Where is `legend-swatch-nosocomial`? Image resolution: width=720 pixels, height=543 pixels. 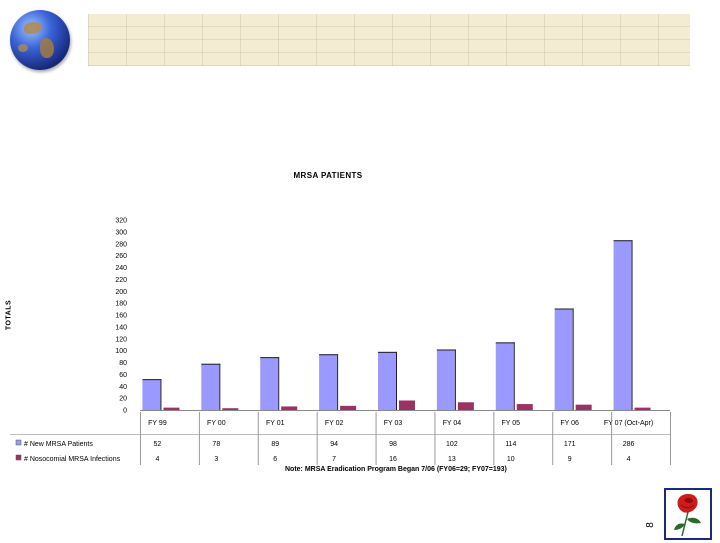
legend-swatch-nosocomial is located at coordinates (18, 457).